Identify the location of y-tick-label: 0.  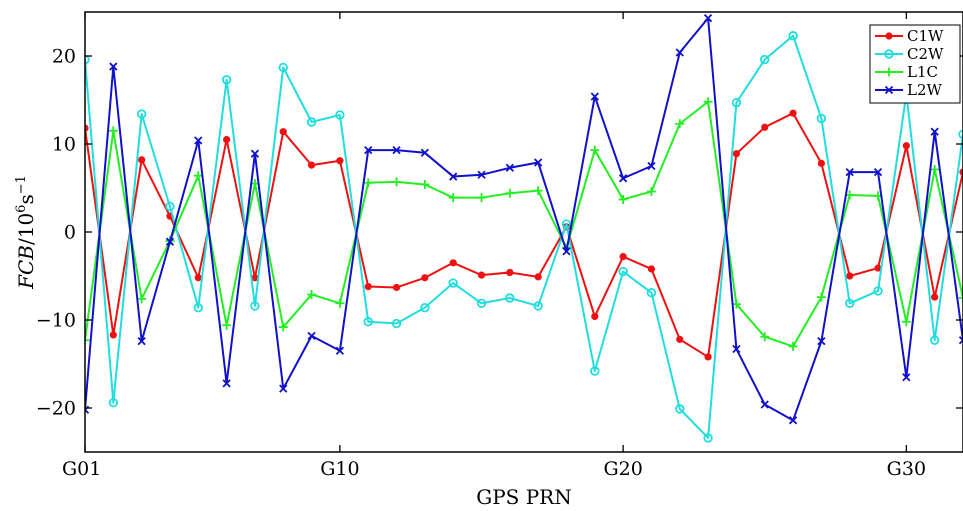
(70, 233).